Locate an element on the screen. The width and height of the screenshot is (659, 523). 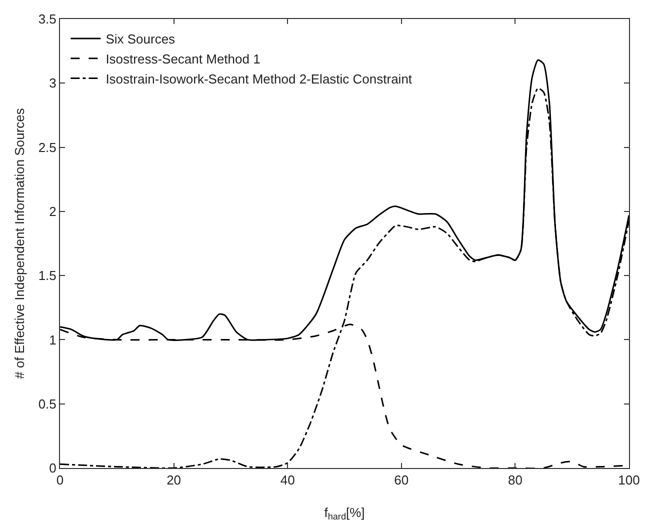
x-tick-label: 100 is located at coordinates (629, 480).